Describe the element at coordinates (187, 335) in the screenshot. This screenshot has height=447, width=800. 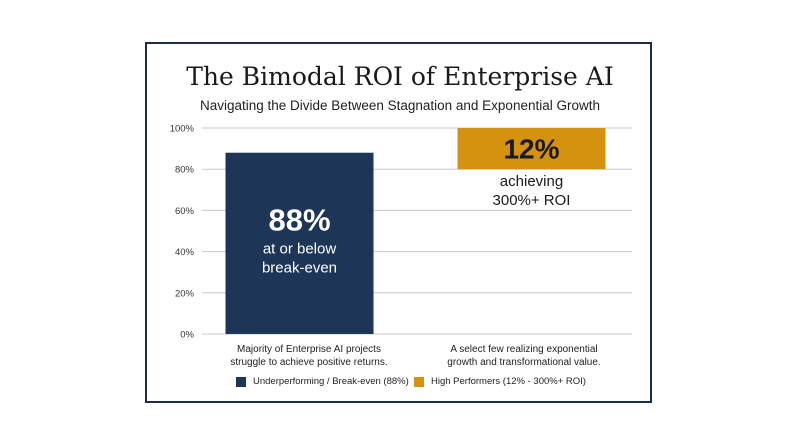
I see `y-tick-label: 0%` at that location.